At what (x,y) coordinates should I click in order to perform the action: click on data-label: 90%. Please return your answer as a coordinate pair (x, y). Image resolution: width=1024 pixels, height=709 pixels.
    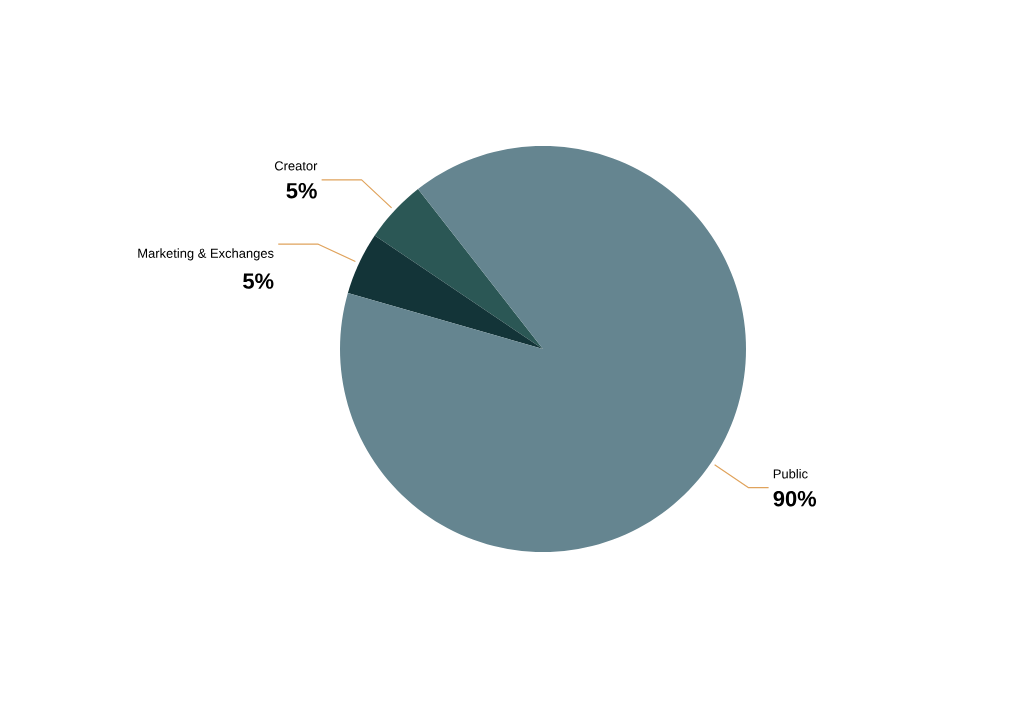
    Looking at the image, I should click on (795, 498).